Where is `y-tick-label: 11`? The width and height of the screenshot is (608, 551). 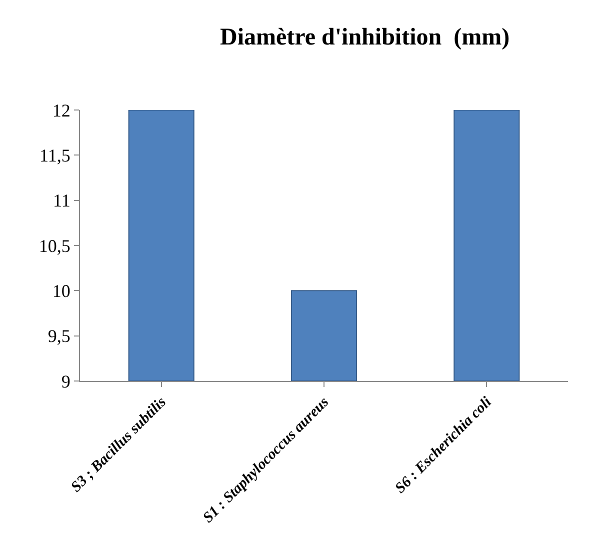 y-tick-label: 11 is located at coordinates (61, 200).